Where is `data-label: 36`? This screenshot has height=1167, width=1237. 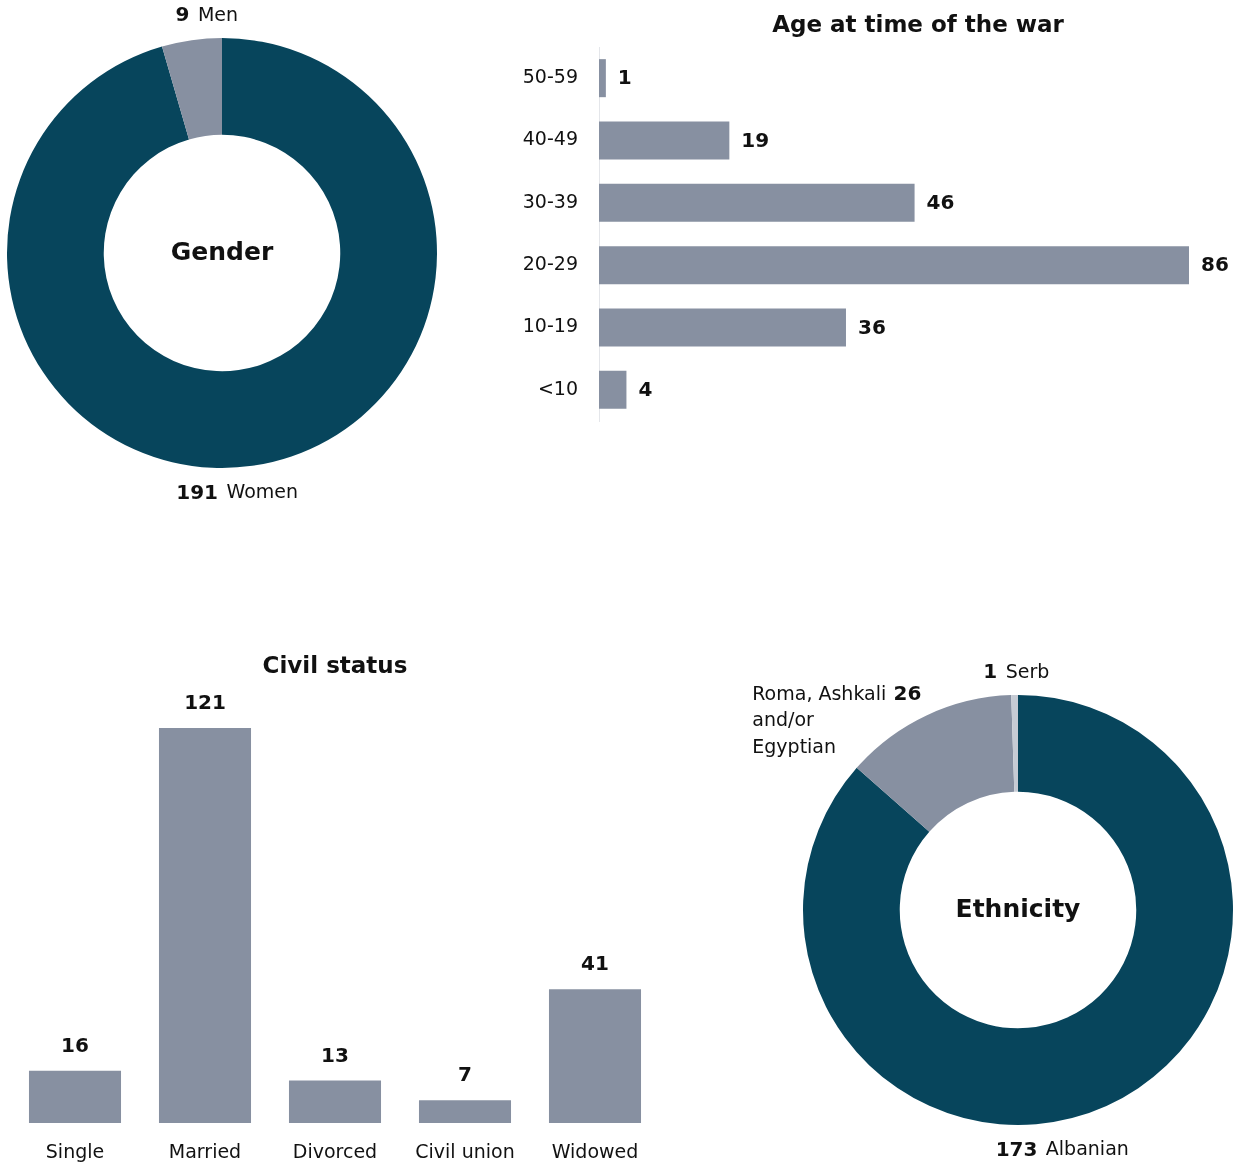
data-label: 36 is located at coordinates (871, 326).